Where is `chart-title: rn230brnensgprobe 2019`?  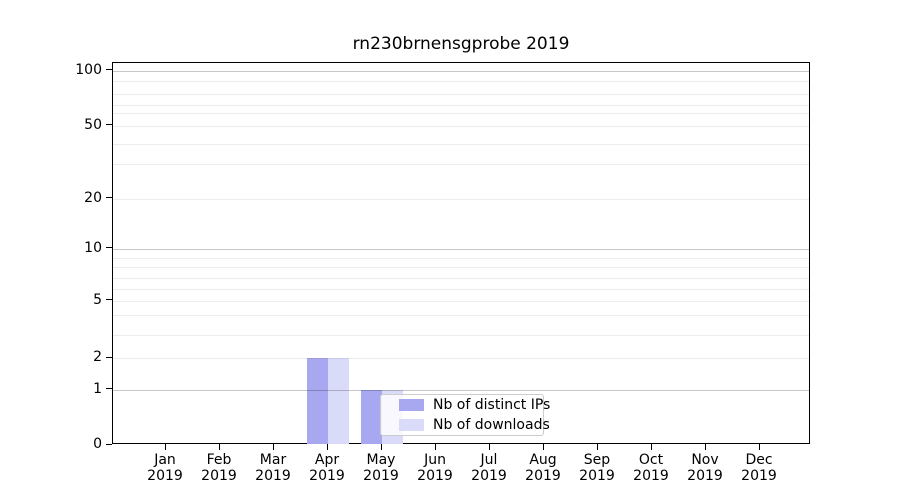 chart-title: rn230brnensgprobe 2019 is located at coordinates (461, 44).